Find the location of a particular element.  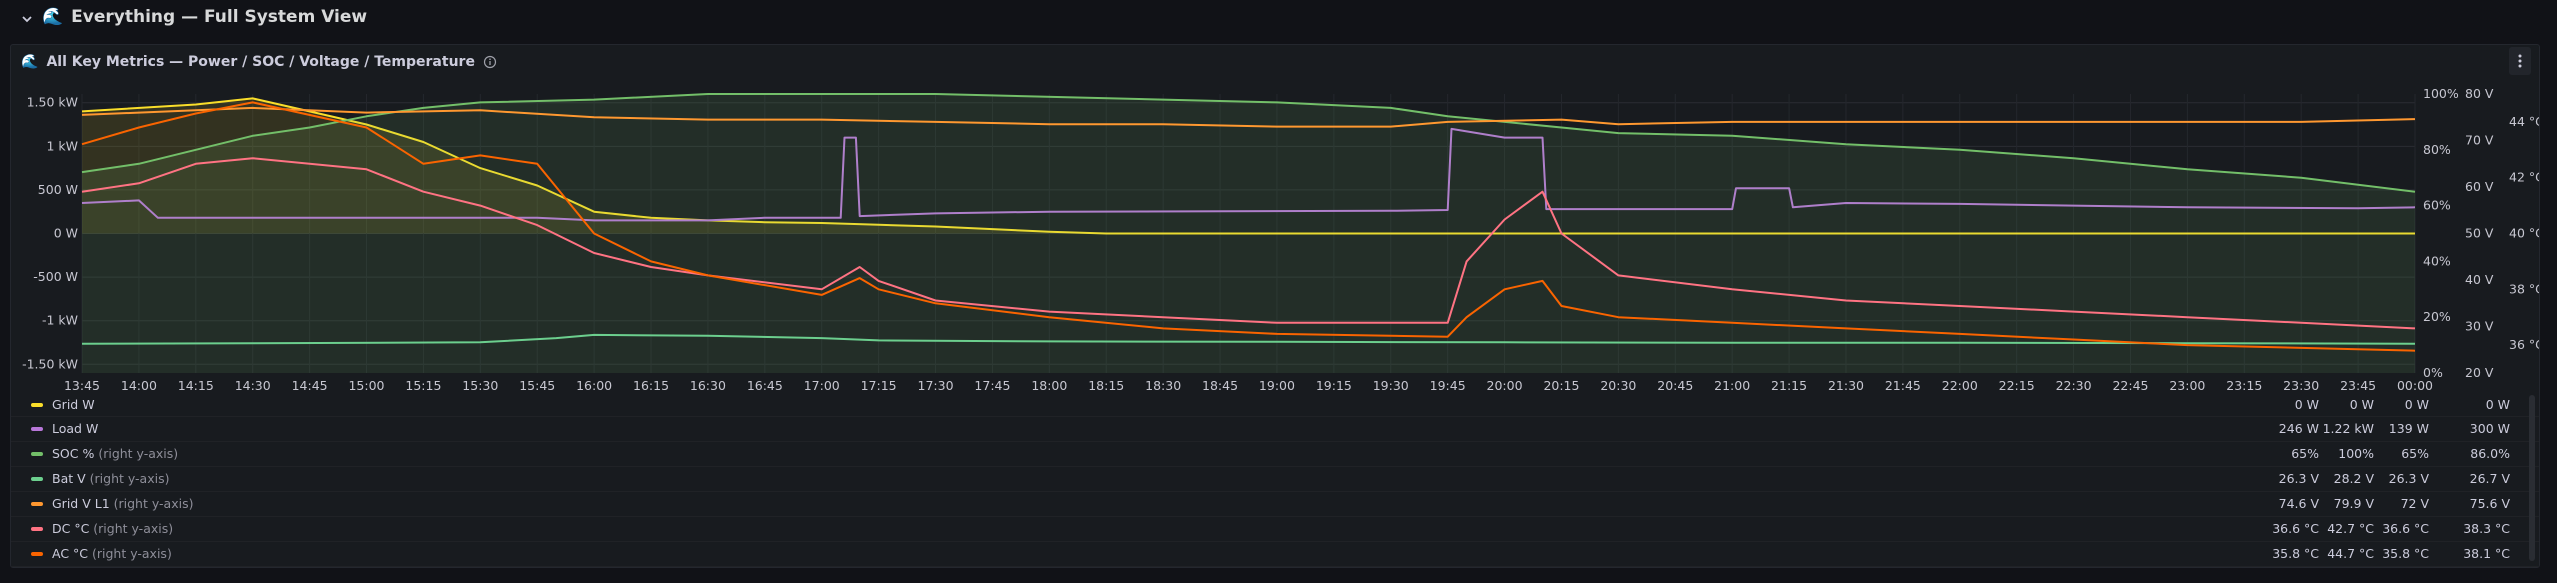

x-tick-label: 20:45 is located at coordinates (1675, 385).